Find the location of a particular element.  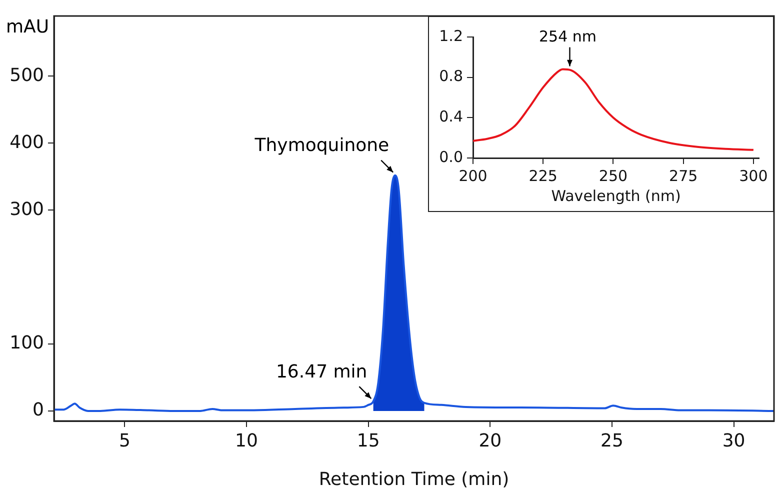

line-series is located at coordinates (613, 109).